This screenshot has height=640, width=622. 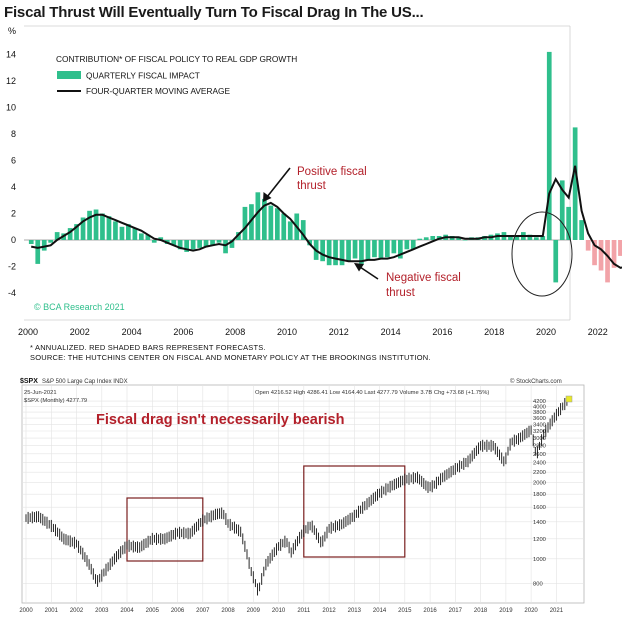 What do you see at coordinates (542, 254) in the screenshot?
I see `forecast-circle` at bounding box center [542, 254].